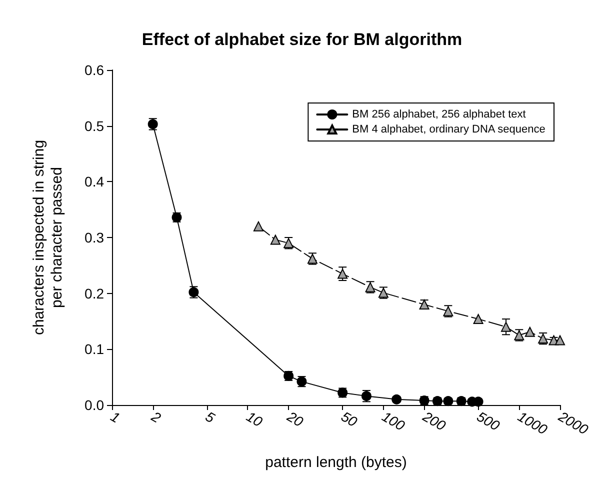 This screenshot has height=487, width=604. Describe the element at coordinates (302, 39) in the screenshot. I see `chart-title: Effect of alphabet size for BM algorithm` at that location.